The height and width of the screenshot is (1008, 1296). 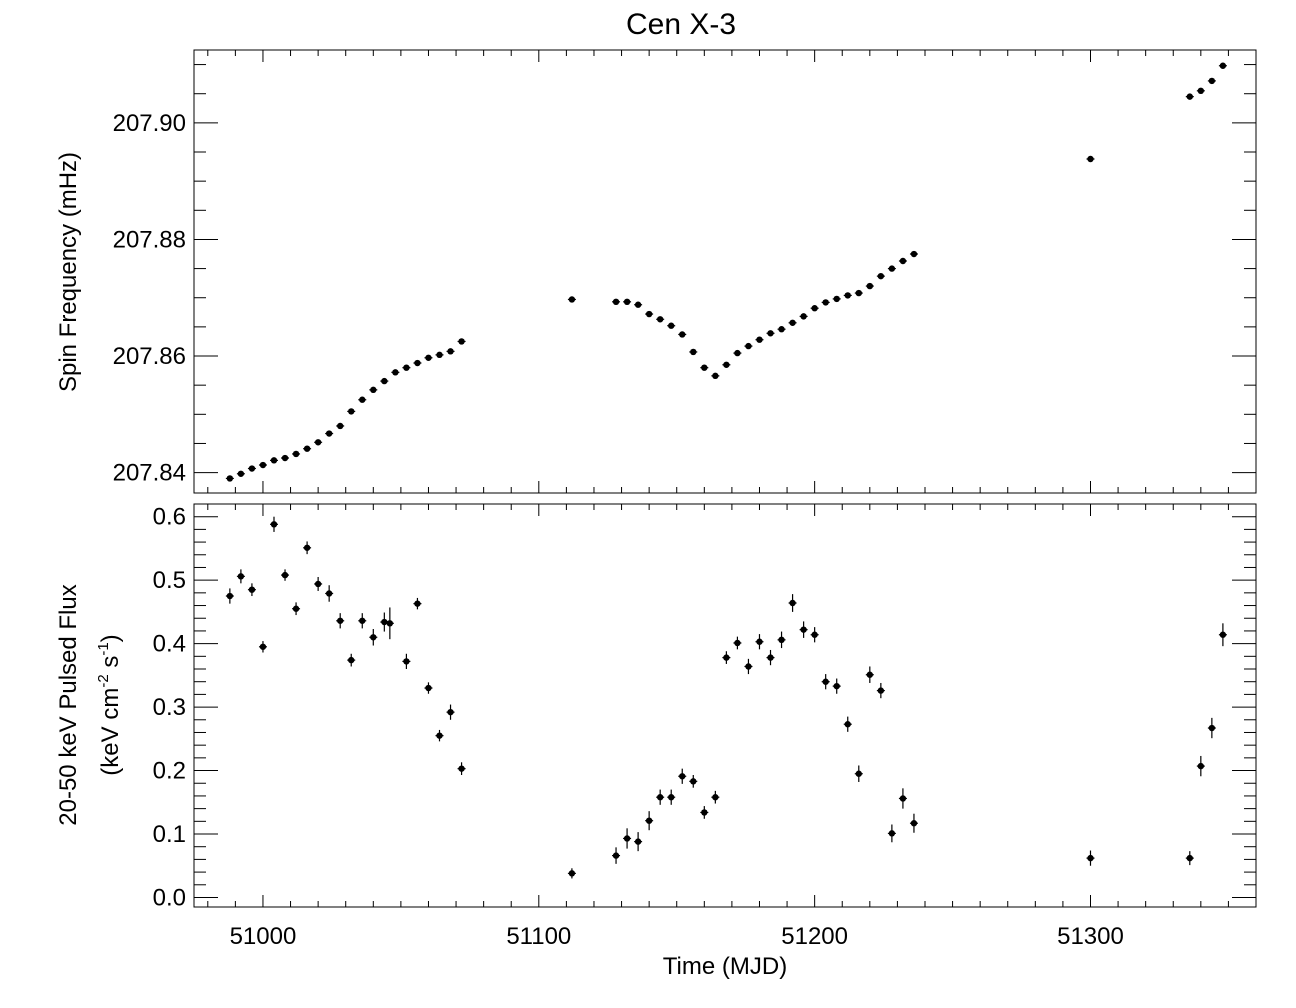 I want to click on y-tick-label: 0.2, so click(x=169, y=771).